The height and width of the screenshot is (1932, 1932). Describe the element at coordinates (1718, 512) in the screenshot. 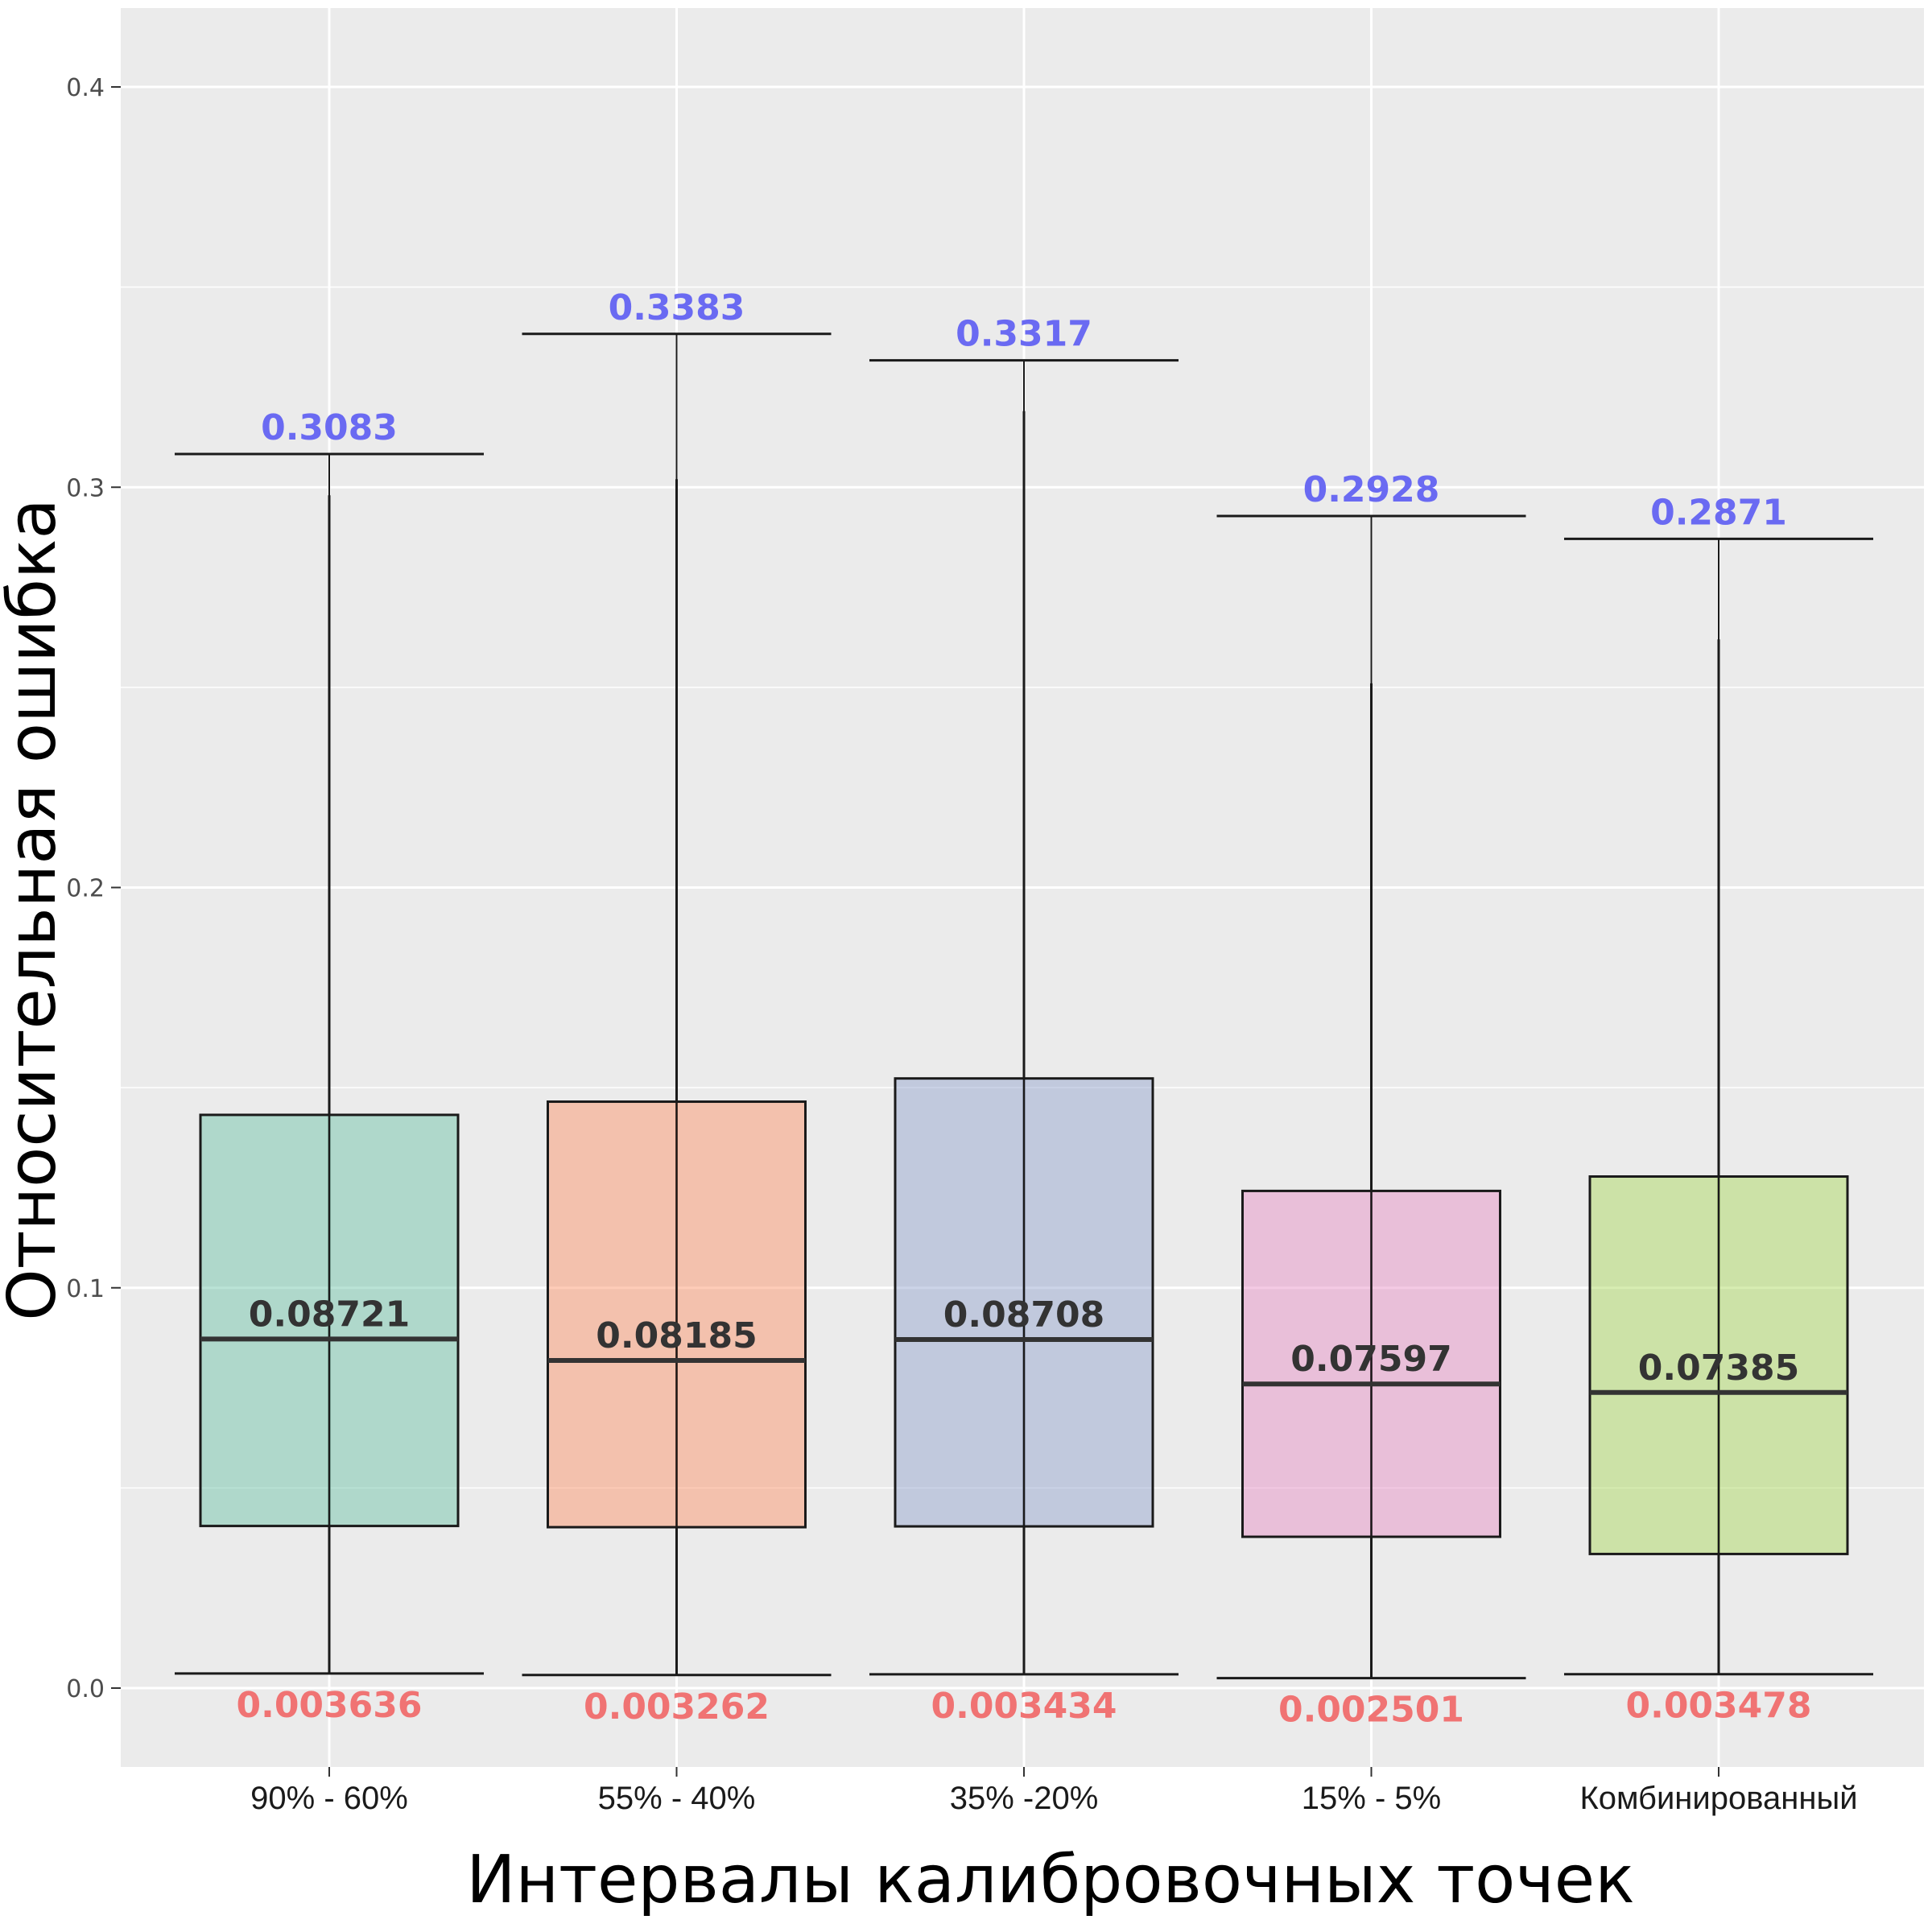

I see `max-value-label: 0.2871` at that location.